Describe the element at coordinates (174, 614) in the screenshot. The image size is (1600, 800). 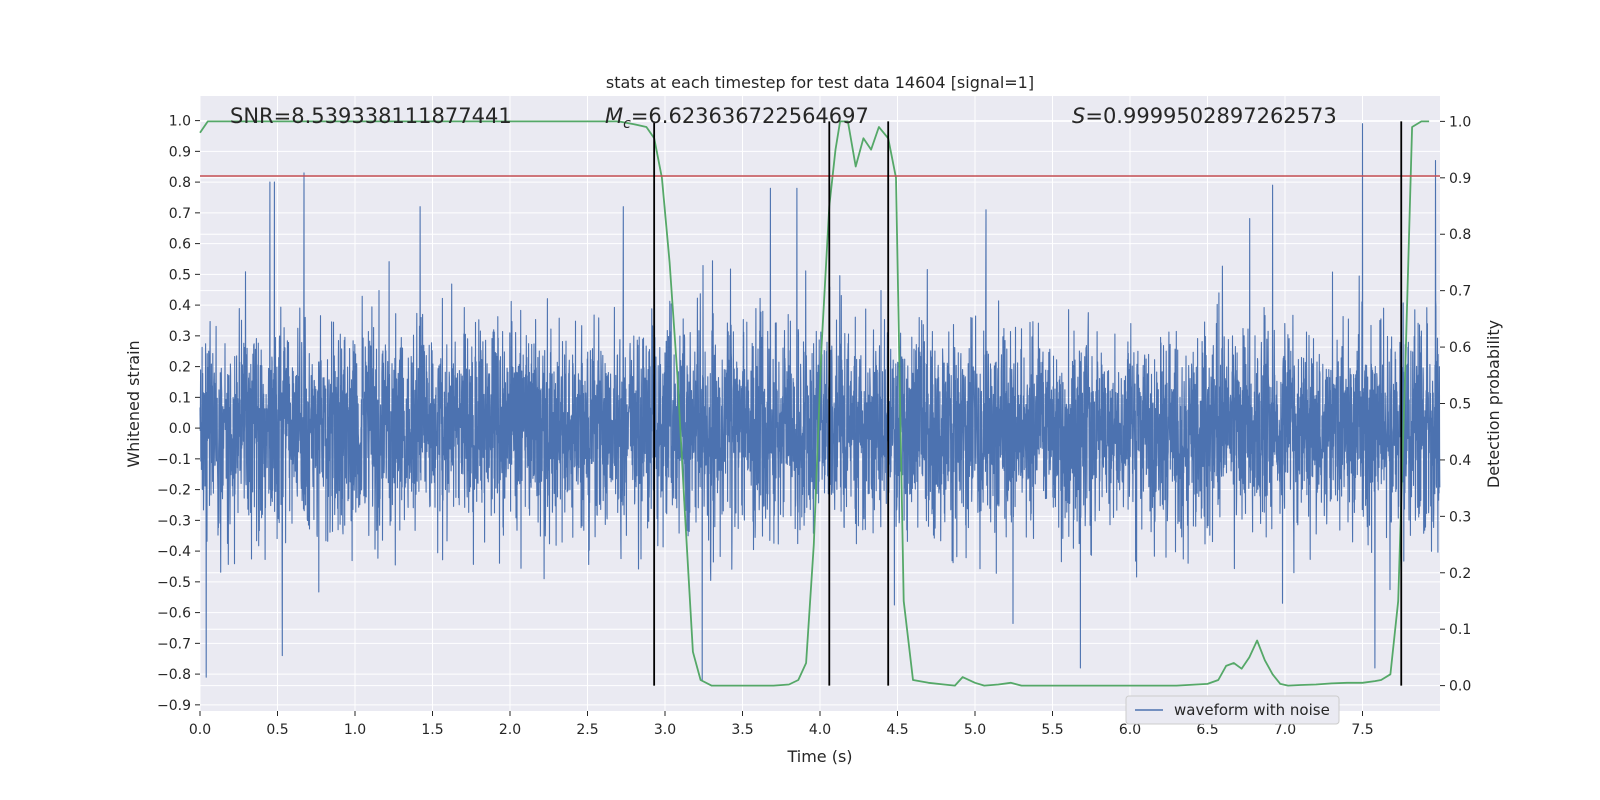
I see `y-tick-label: −0.6` at that location.